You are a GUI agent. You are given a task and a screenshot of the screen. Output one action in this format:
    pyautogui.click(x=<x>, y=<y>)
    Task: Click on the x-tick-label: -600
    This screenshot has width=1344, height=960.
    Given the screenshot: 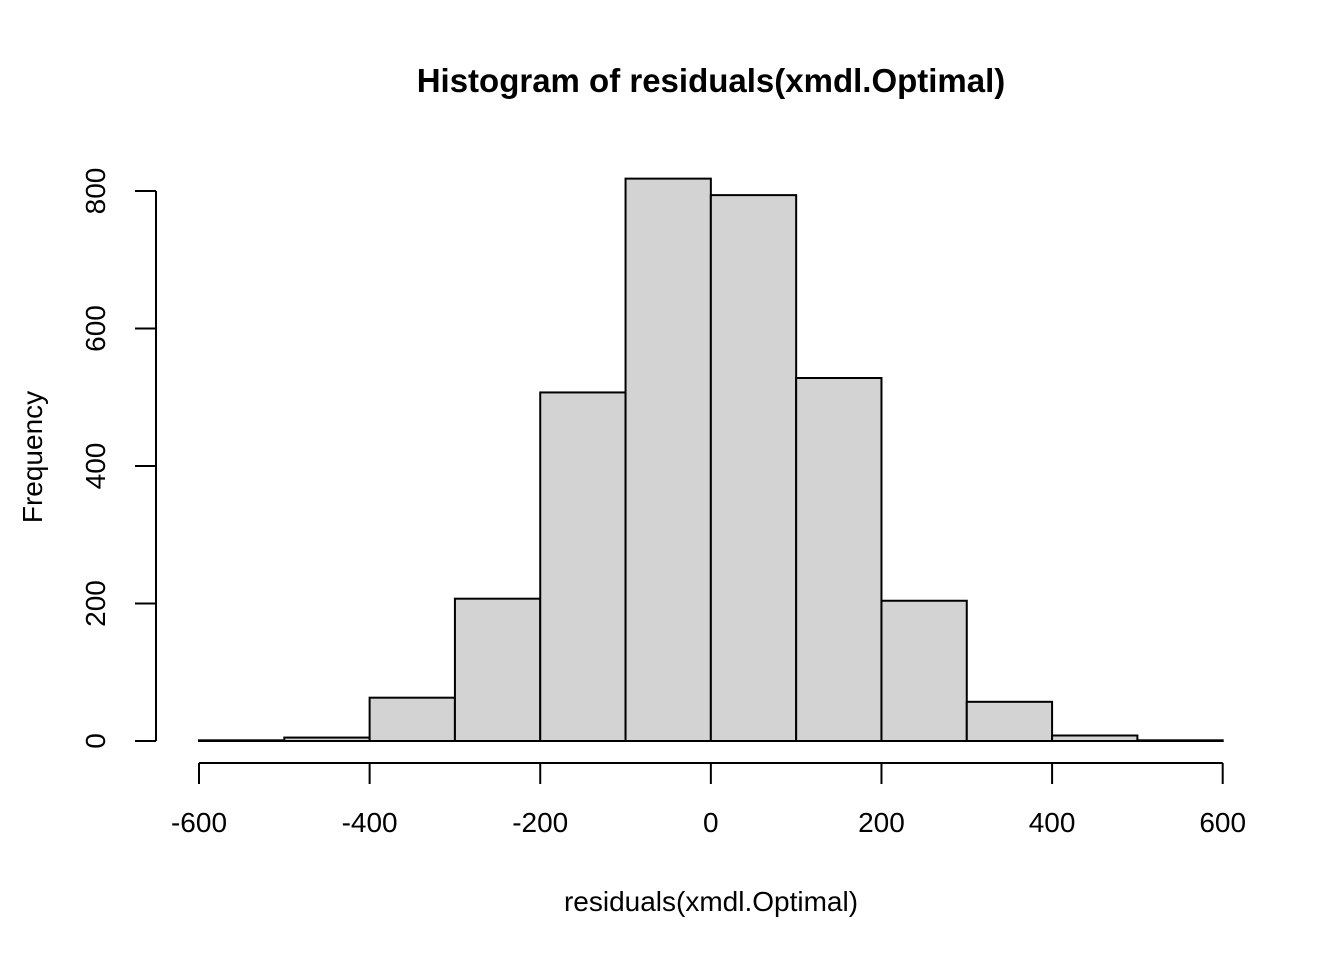 What is the action you would take?
    pyautogui.click(x=199, y=822)
    